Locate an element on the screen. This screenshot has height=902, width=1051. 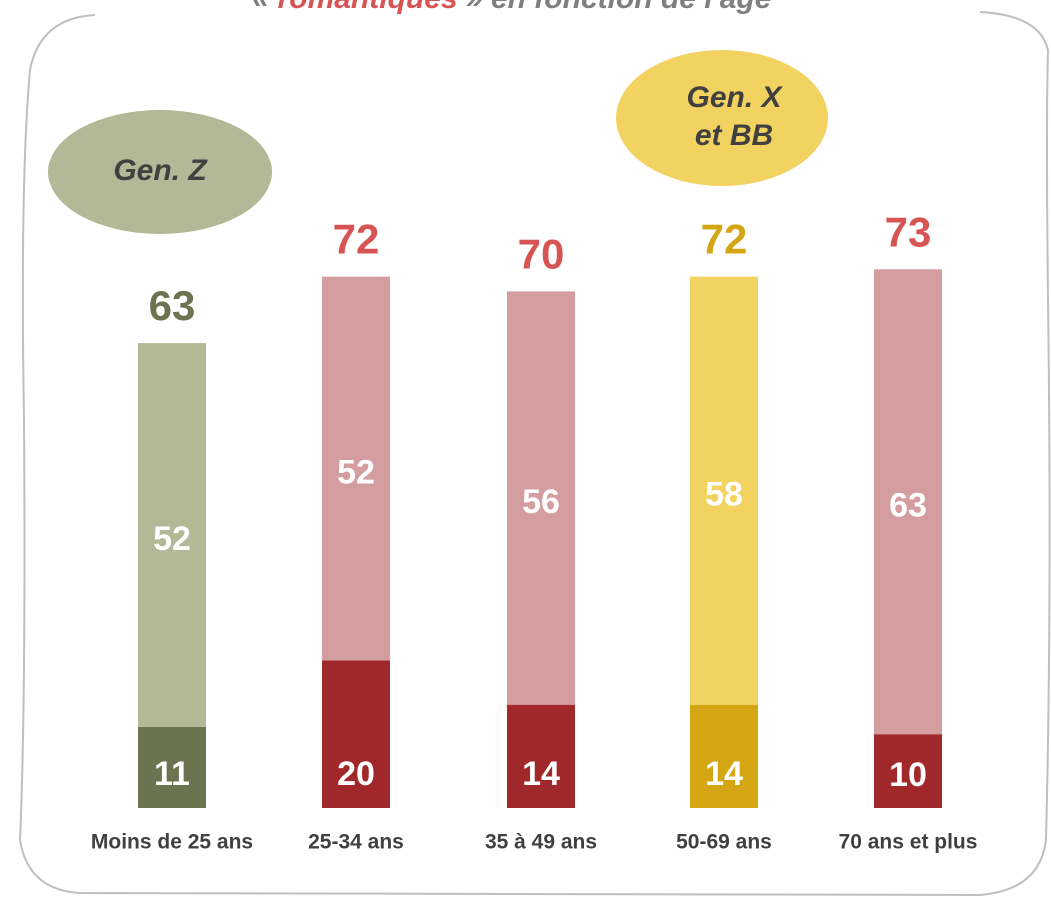
total-label: 63 is located at coordinates (172, 305).